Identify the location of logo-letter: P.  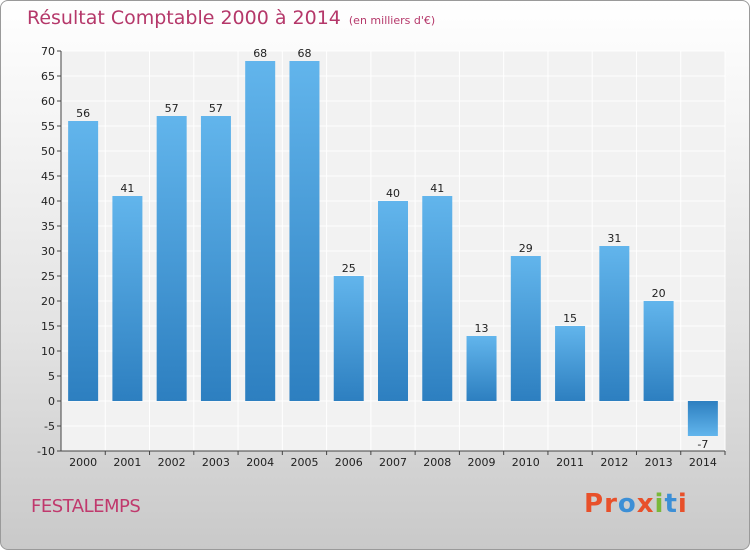
(594, 504).